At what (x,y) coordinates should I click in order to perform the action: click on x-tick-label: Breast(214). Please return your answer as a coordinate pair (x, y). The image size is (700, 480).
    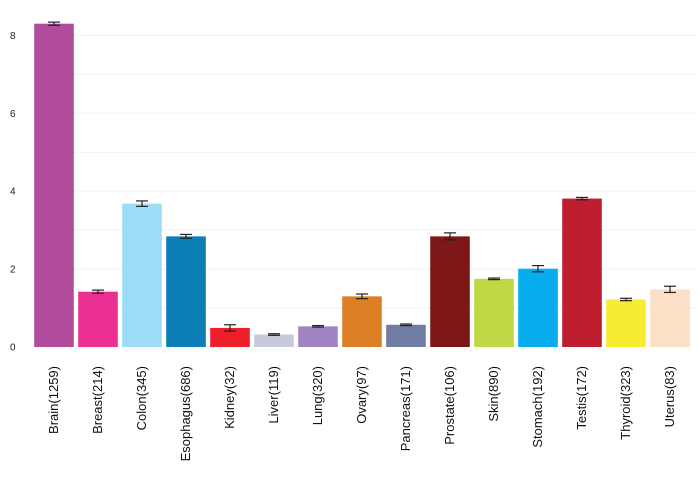
    Looking at the image, I should click on (97, 400).